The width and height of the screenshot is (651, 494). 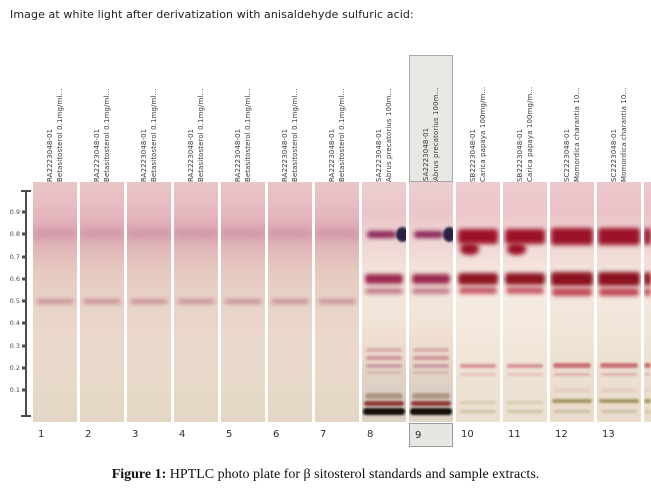 What do you see at coordinates (370, 434) in the screenshot?
I see `lane-number: 8` at bounding box center [370, 434].